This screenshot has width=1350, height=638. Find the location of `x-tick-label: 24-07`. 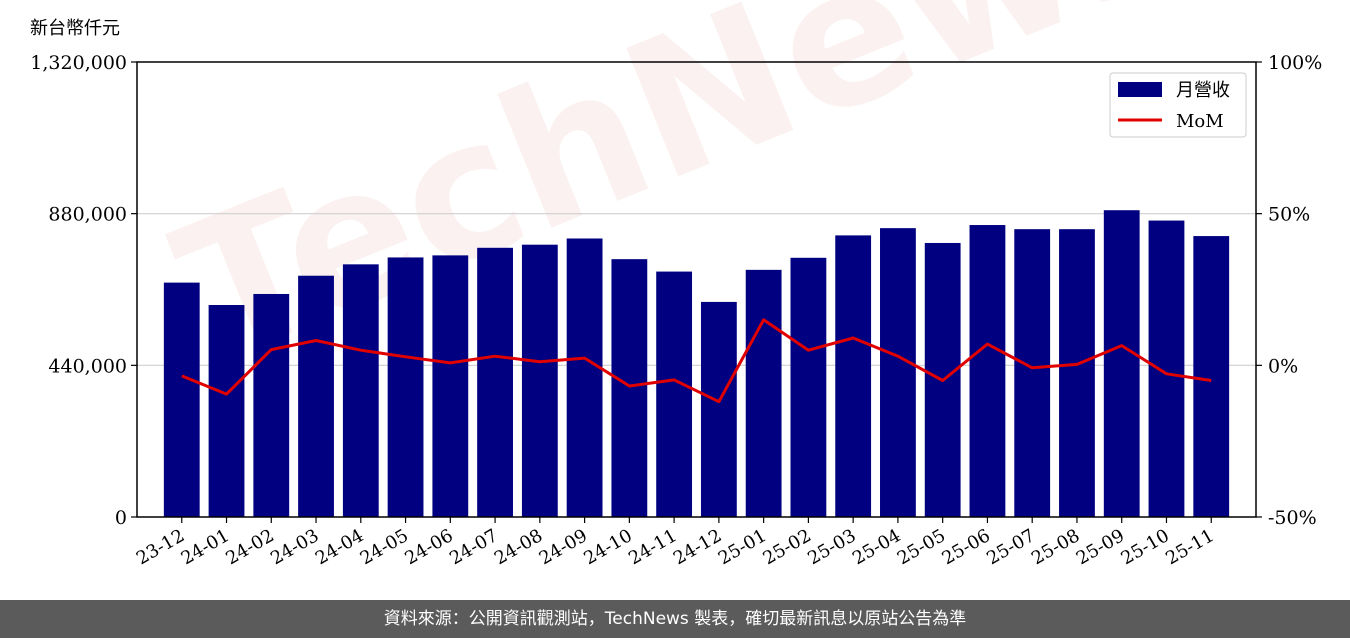

x-tick-label: 24-07 is located at coordinates (473, 547).